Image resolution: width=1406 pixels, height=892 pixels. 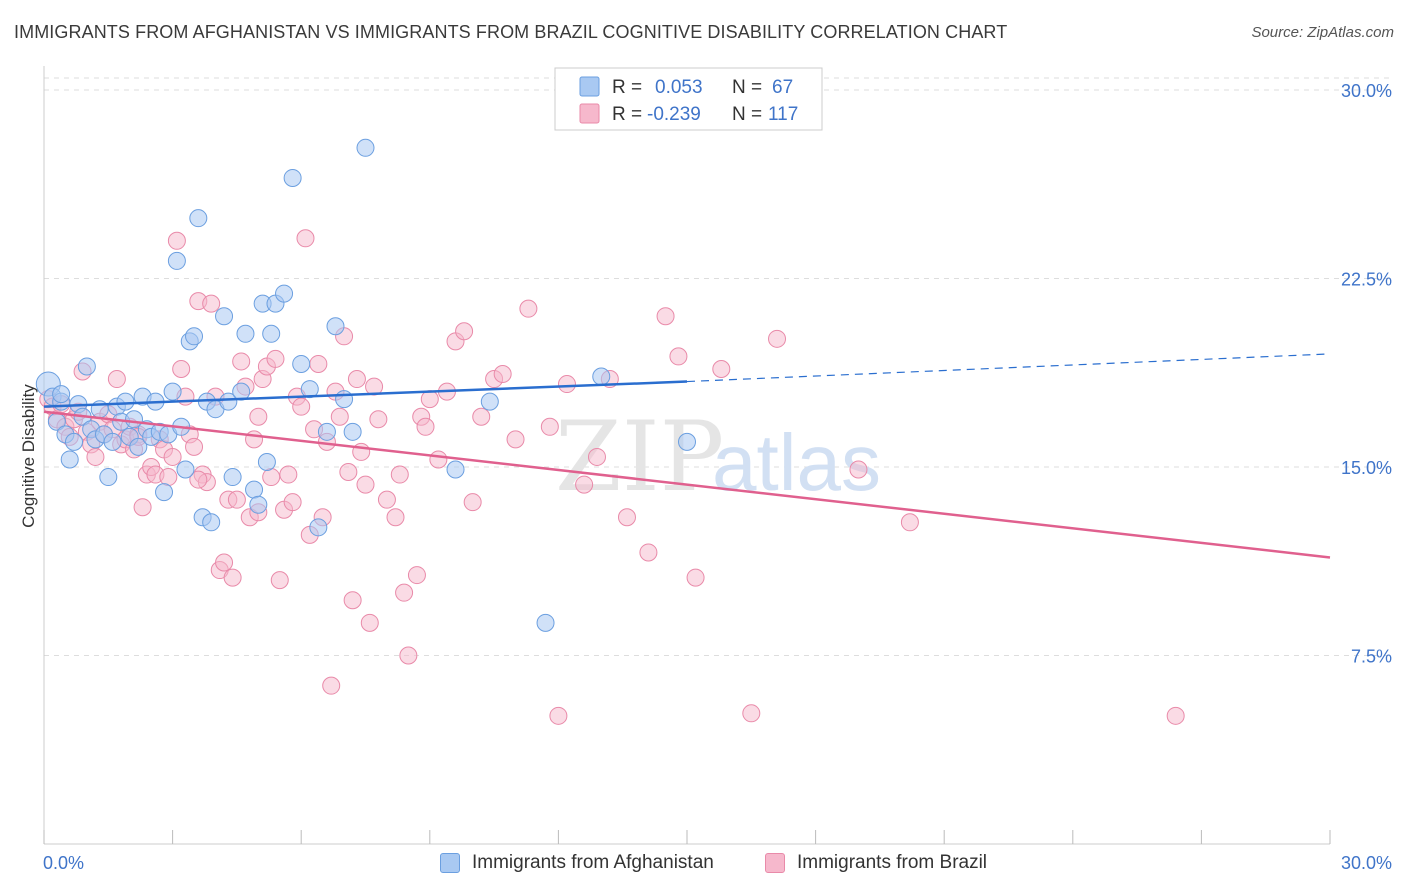 What do you see at coordinates (674, 114) in the screenshot?
I see `stats-r-value-pink: -0.239` at bounding box center [674, 114].